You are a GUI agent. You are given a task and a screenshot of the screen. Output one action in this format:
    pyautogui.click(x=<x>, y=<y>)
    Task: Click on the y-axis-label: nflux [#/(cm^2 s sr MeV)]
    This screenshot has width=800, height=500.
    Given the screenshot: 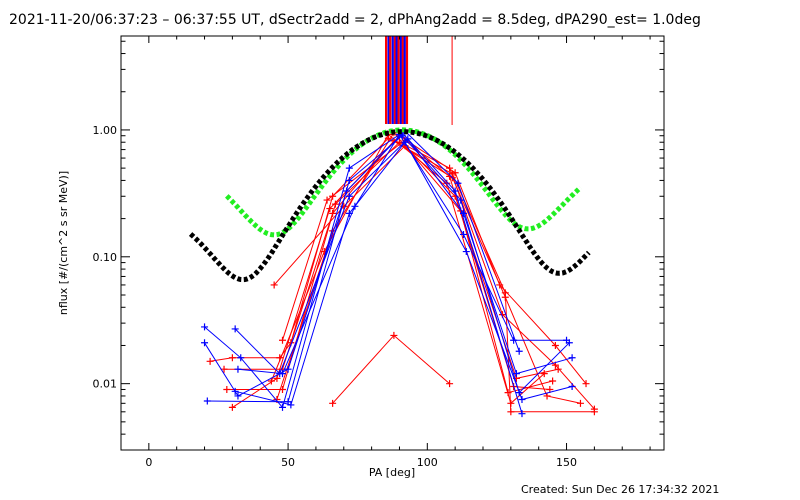 What is the action you would take?
    pyautogui.click(x=63, y=243)
    